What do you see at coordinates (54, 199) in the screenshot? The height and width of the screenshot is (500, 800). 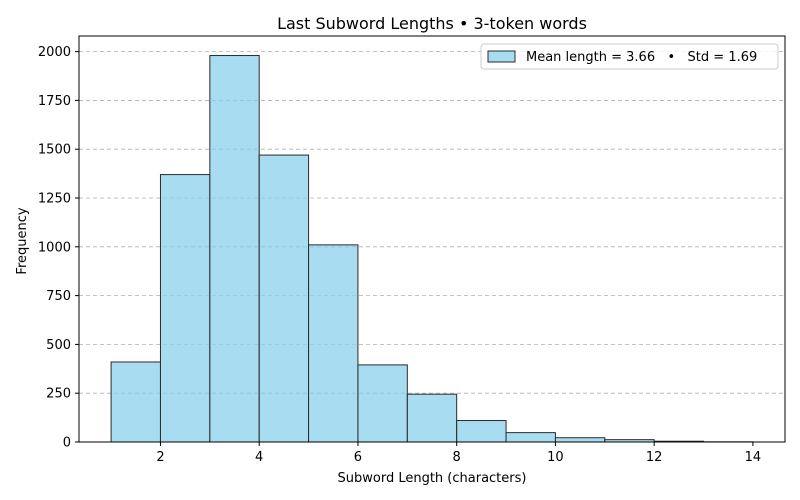 I see `y-tick-label: 1250` at bounding box center [54, 199].